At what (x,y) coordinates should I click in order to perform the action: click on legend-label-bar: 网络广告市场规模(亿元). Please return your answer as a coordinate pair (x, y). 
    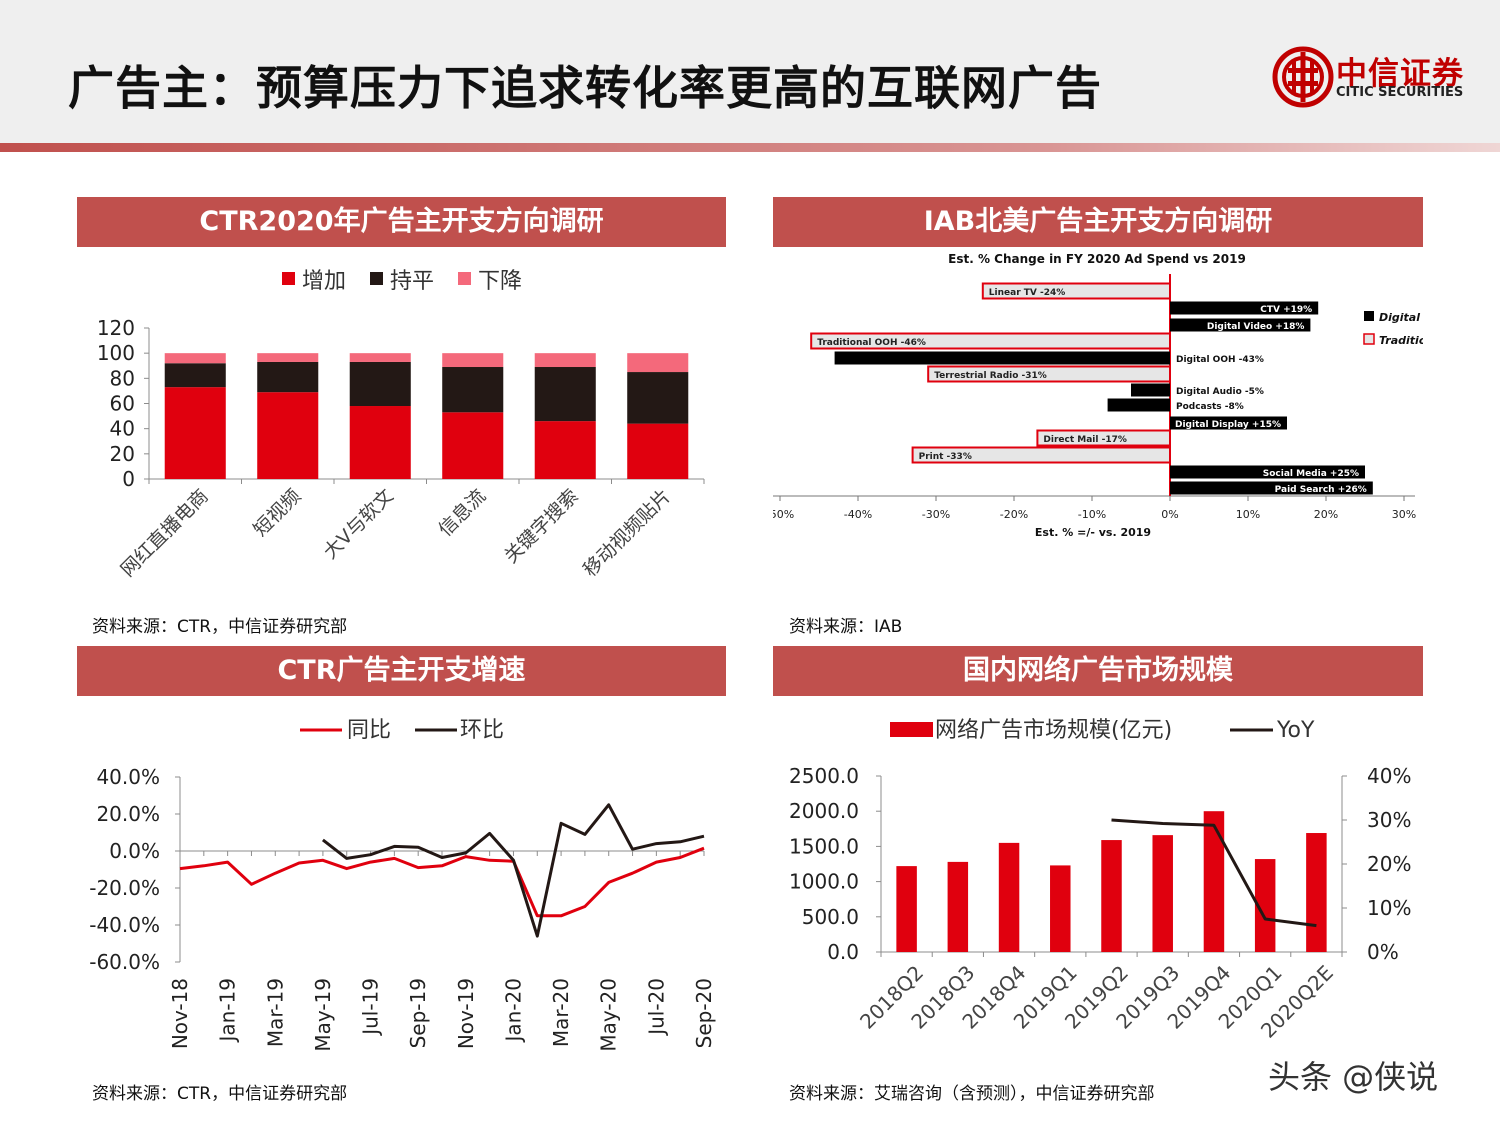
    Looking at the image, I should click on (1053, 730).